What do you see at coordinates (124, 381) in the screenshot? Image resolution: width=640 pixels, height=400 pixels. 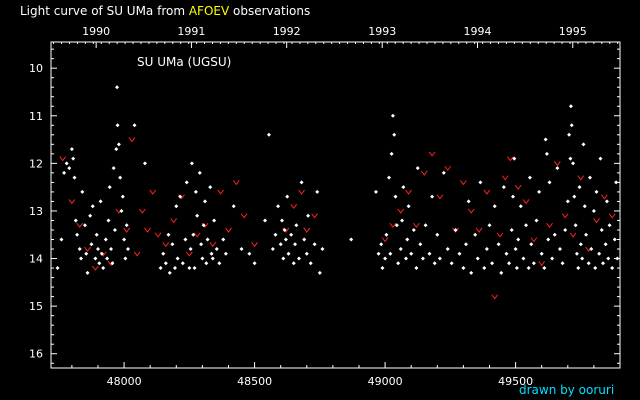 I see `x-tick-label: 48000` at bounding box center [124, 381].